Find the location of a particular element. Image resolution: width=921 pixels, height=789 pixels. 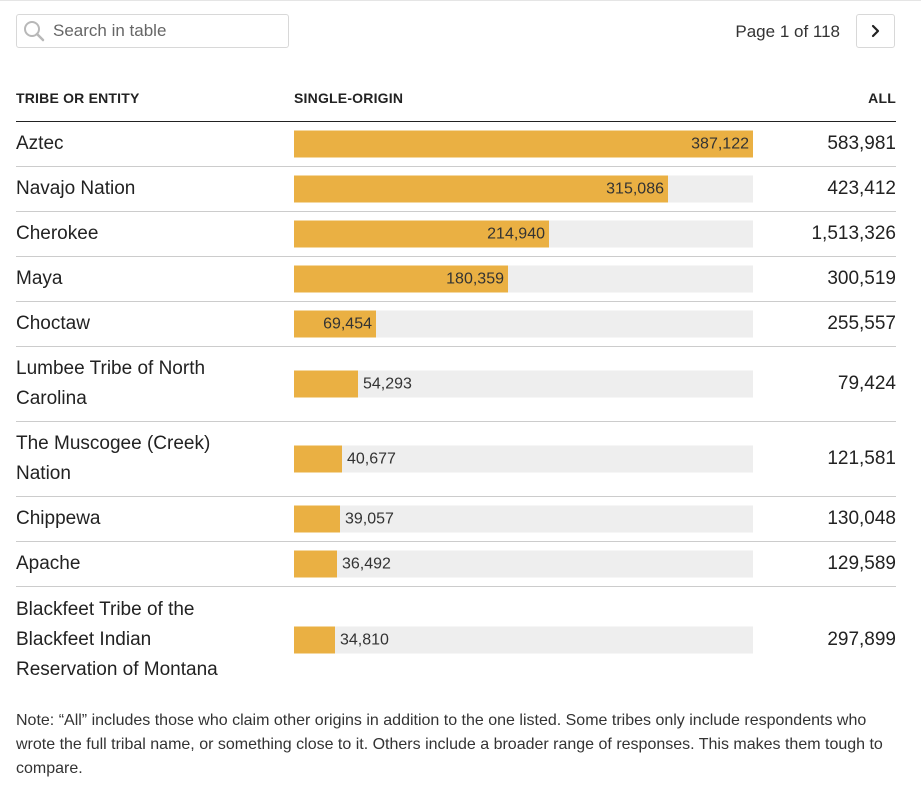

table-row: The Muscogee (Creek) Nation 40,677 121,581 is located at coordinates (456, 459).